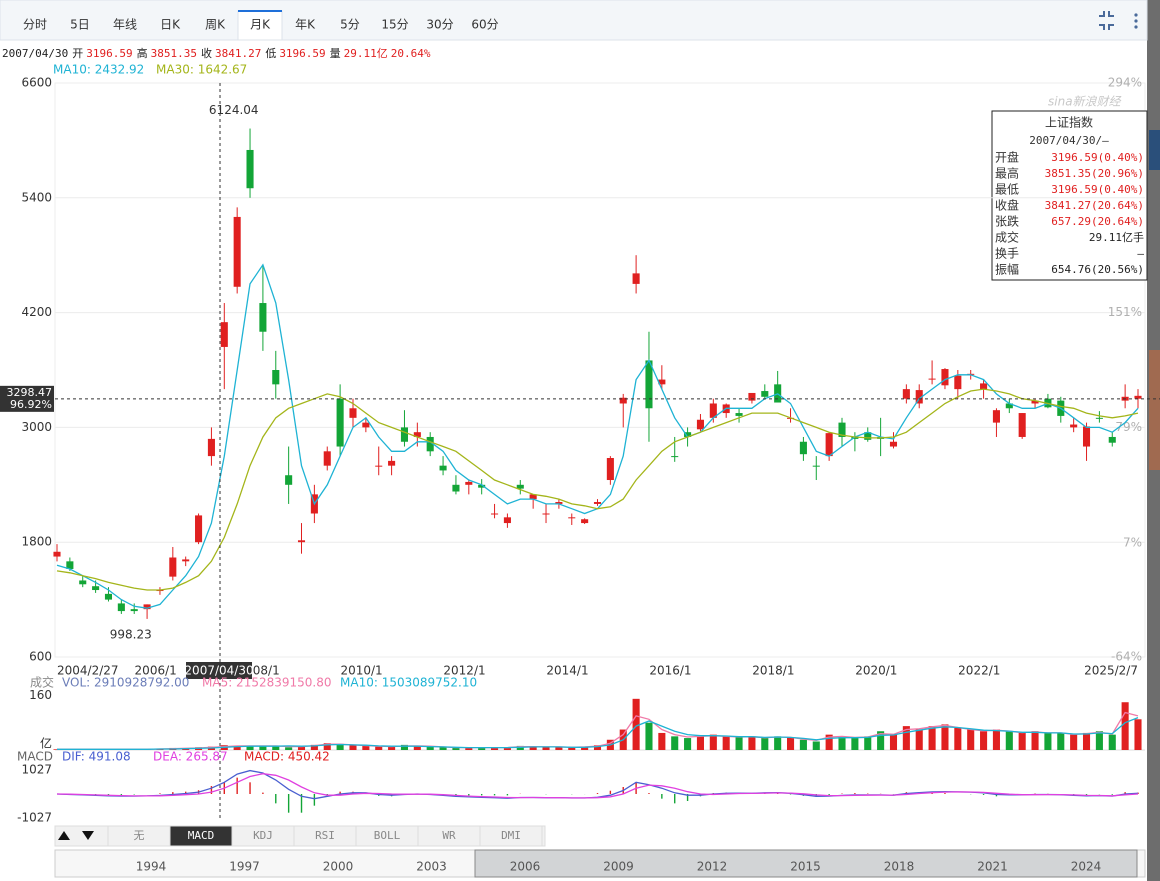  What do you see at coordinates (109, 53) in the screenshot?
I see `info-value: 3196.59` at bounding box center [109, 53].